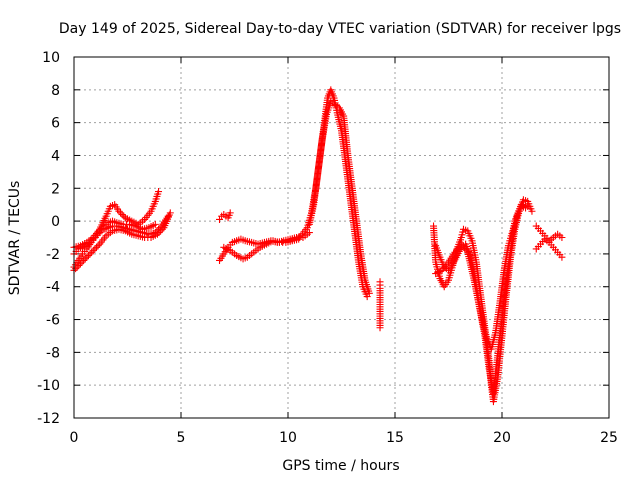  Describe the element at coordinates (340, 466) in the screenshot. I see `x-axis-label: GPS time / hours` at that location.